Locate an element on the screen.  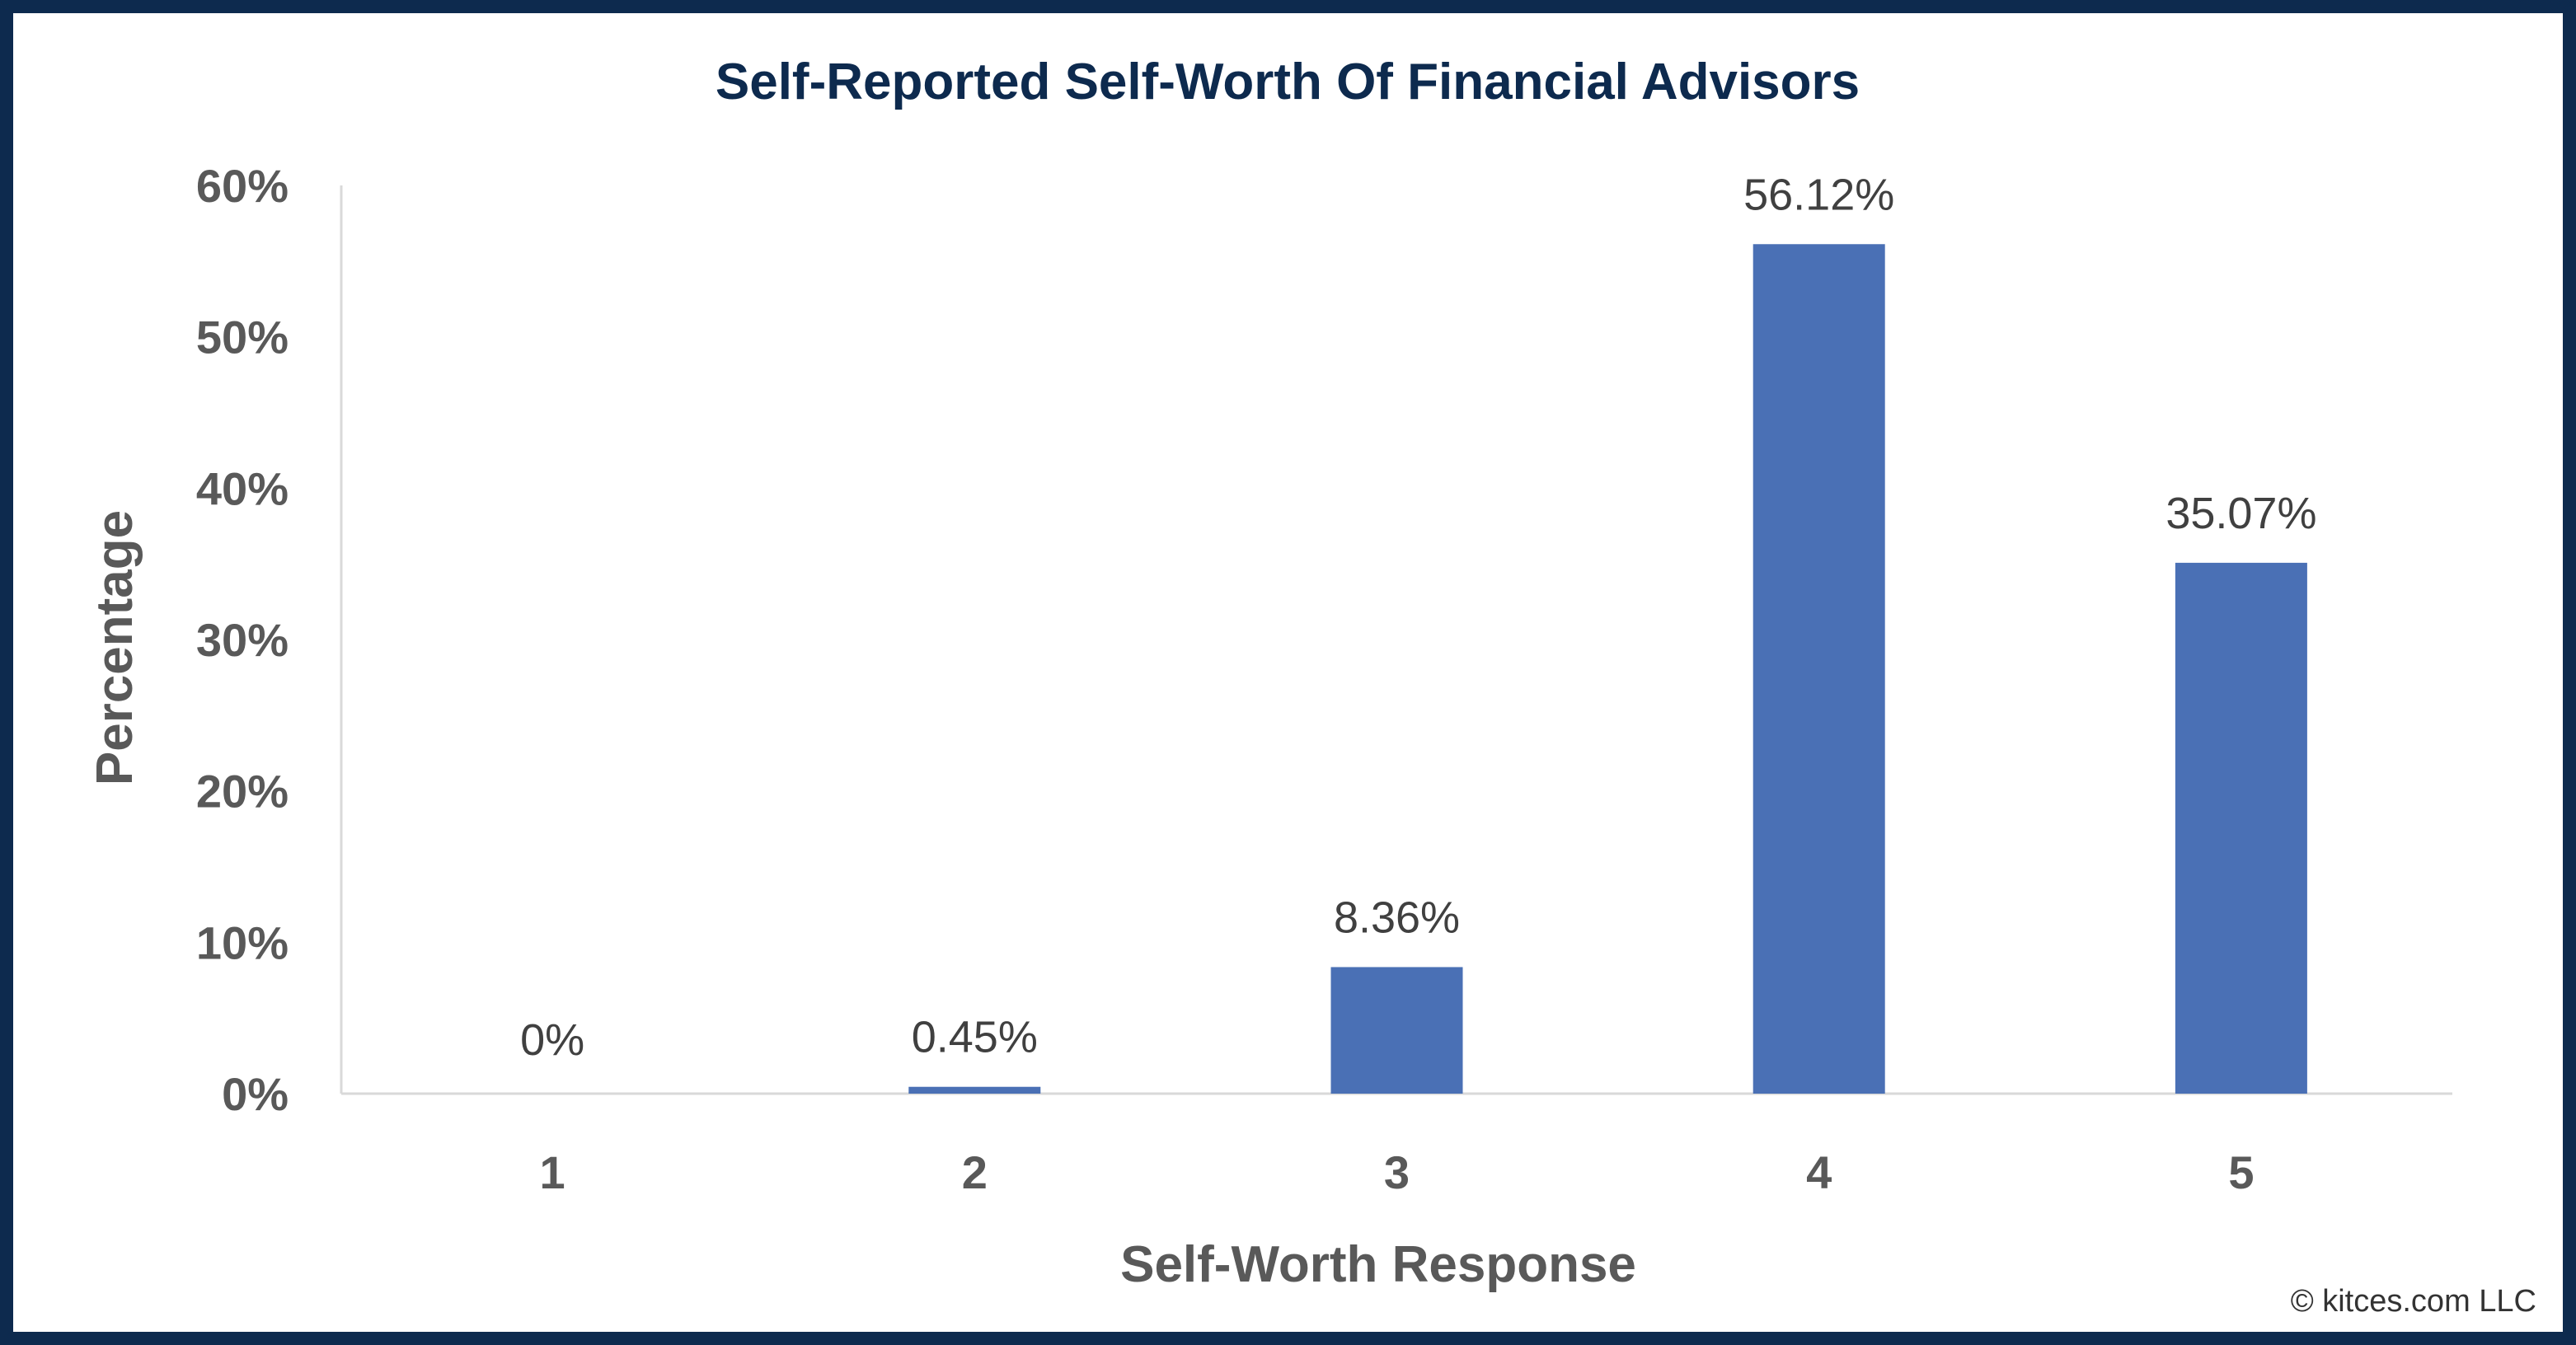
x-axis-title: Self-Worth Response is located at coordinates (1378, 1264).